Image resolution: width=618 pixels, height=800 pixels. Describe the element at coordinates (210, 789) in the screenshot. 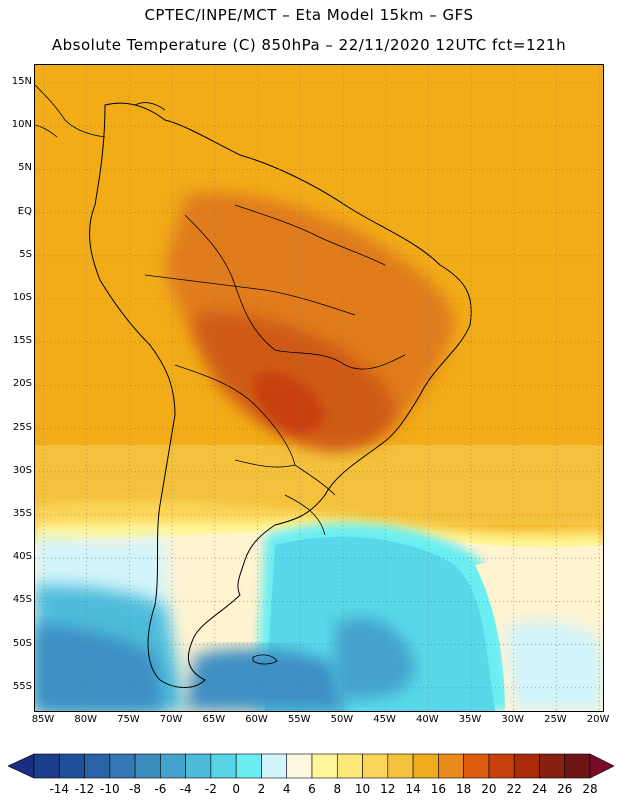

I see `colorbar-label: -2` at that location.